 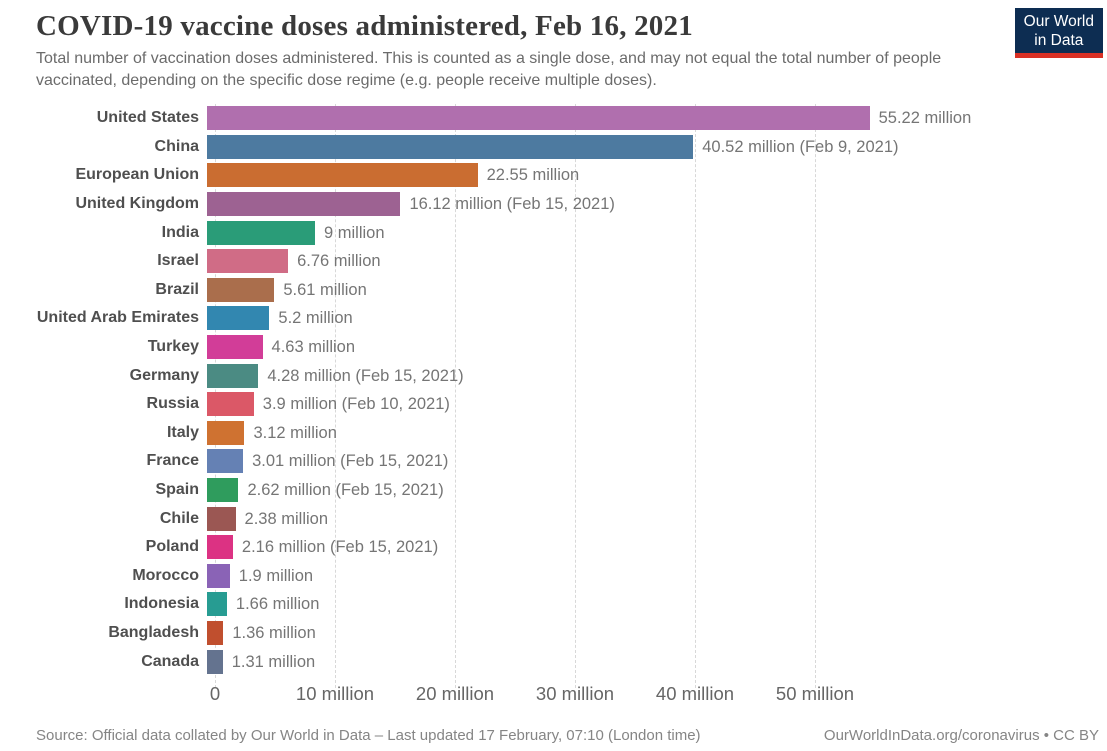 What do you see at coordinates (657, 632) in the screenshot?
I see `bar-track-bangladesh: 1.36 million` at bounding box center [657, 632].